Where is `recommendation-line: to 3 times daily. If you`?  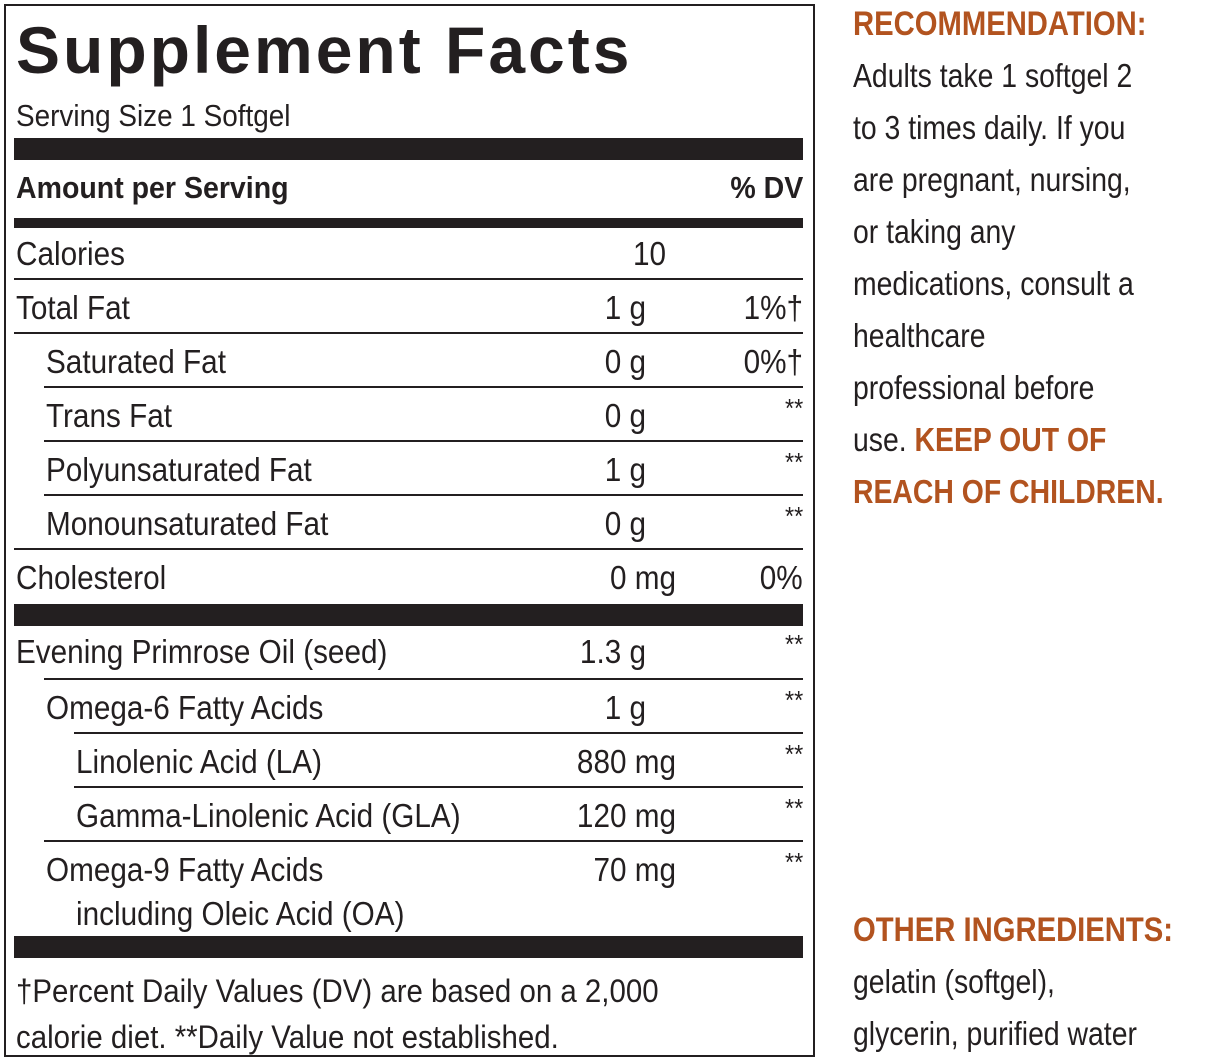
recommendation-line: to 3 times daily. If you is located at coordinates (989, 127).